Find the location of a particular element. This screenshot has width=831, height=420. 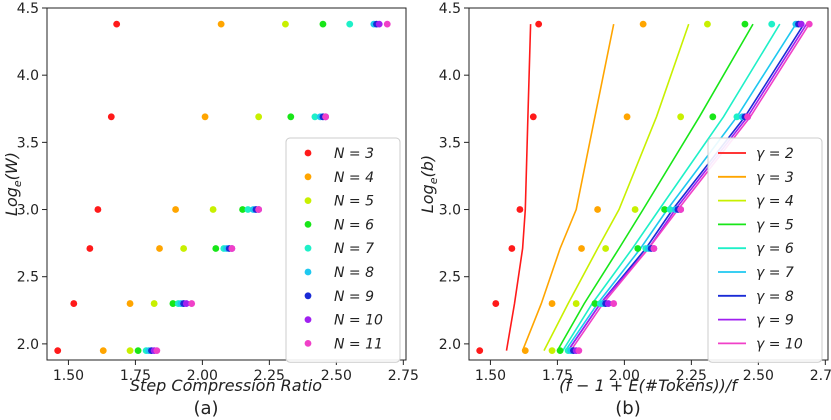

panel-a-ylabel: Loge(W) is located at coordinates (13, 184).